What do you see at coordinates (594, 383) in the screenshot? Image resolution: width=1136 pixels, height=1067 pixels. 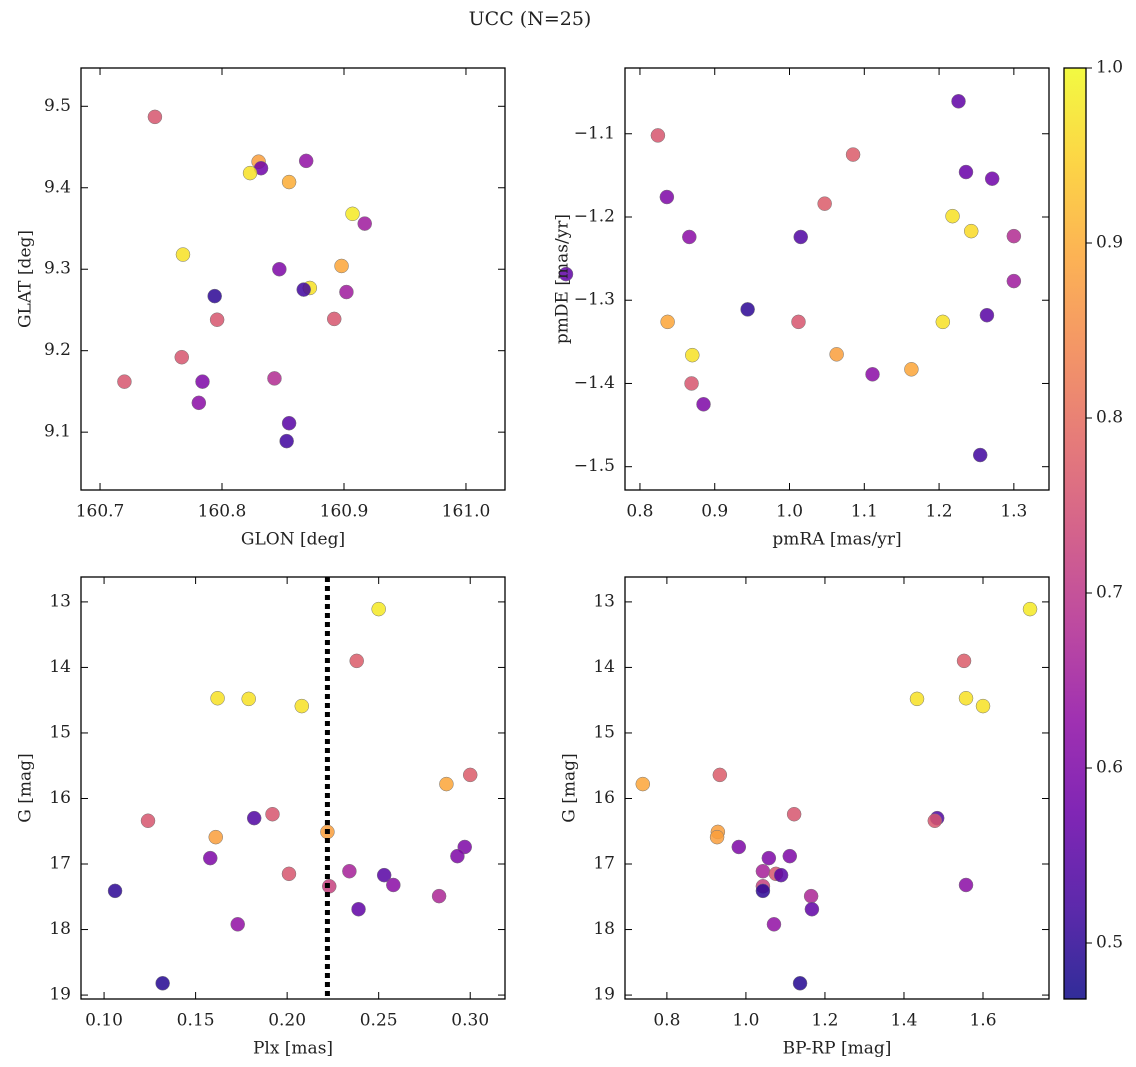 I see `y-tick-label: −1.4` at bounding box center [594, 383].